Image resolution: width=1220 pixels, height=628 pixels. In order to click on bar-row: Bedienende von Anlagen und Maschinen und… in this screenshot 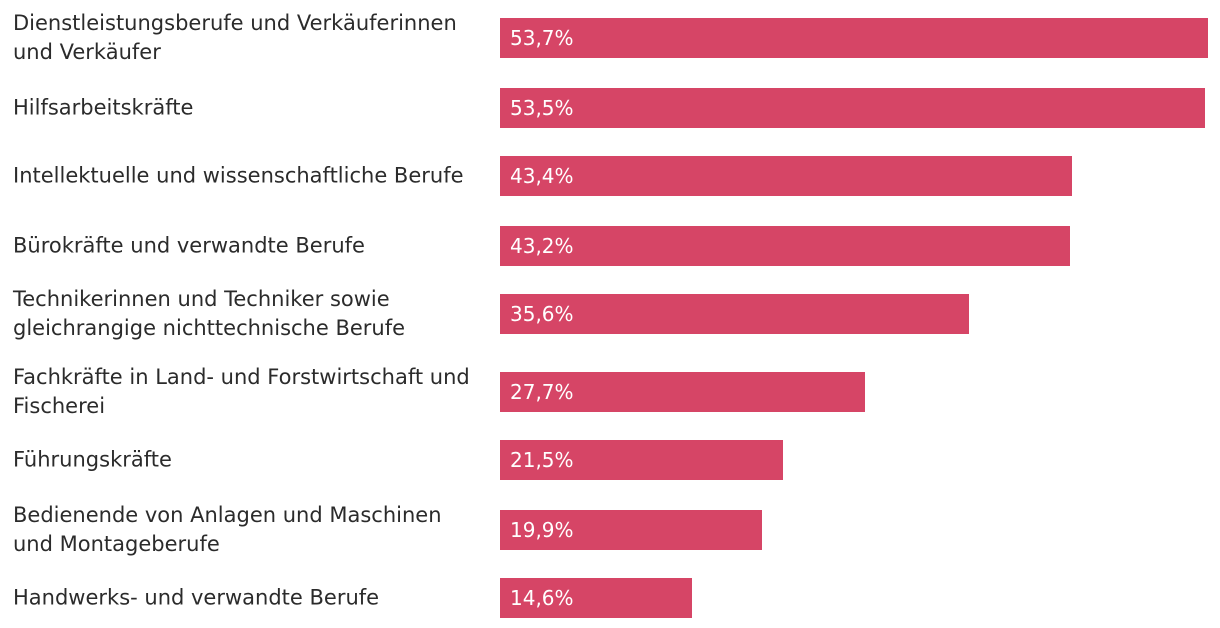, I will do `click(610, 529)`.